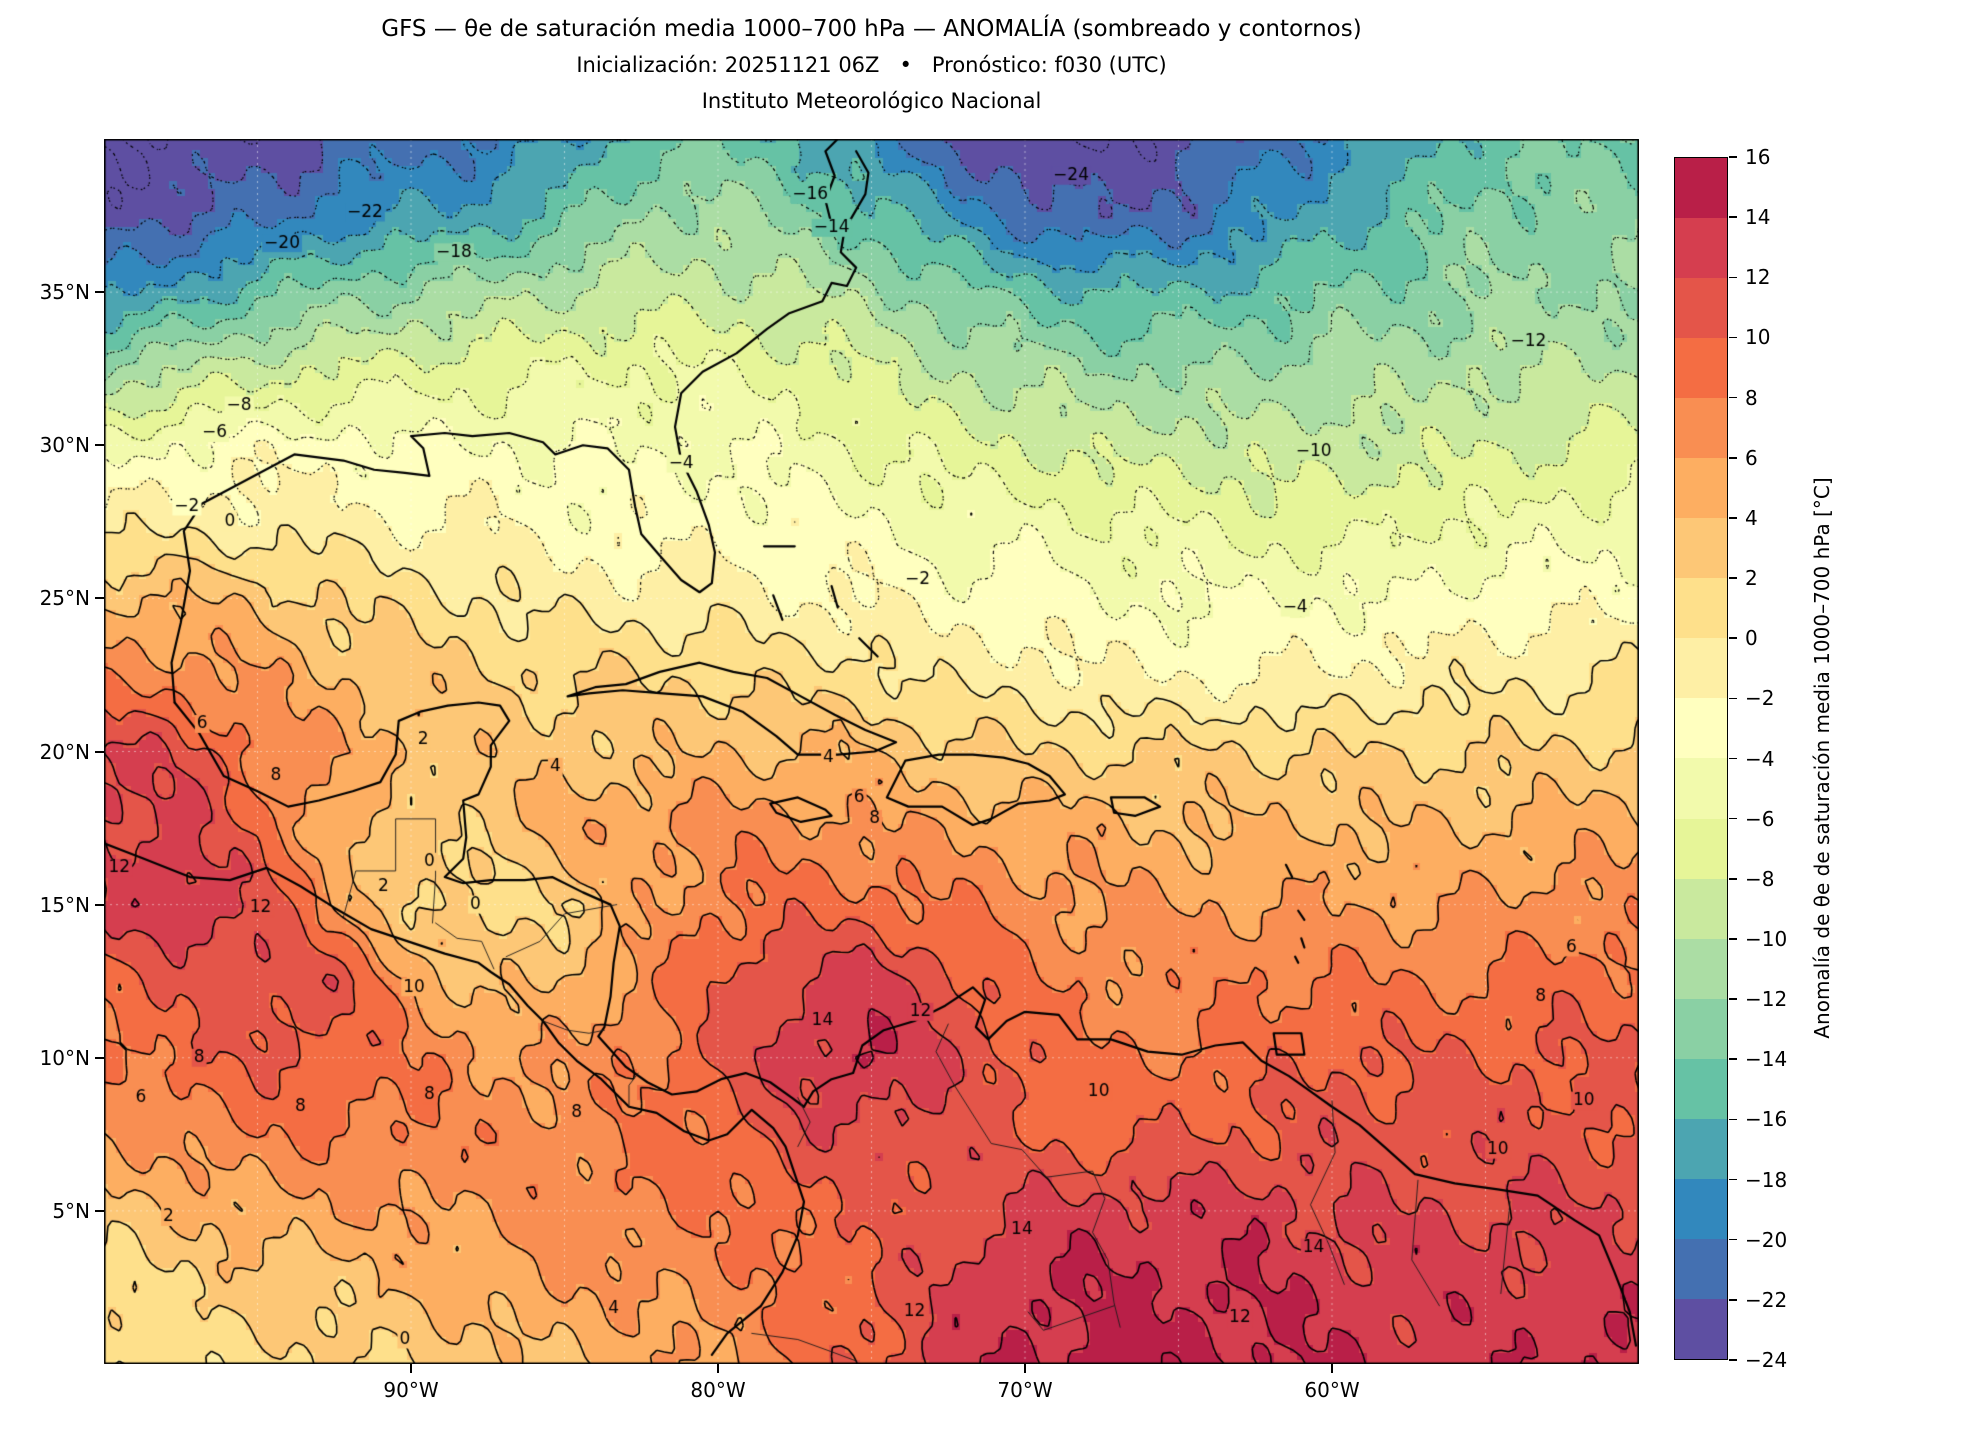  I want to click on colorbar-tick-label: 10, so click(1758, 337).